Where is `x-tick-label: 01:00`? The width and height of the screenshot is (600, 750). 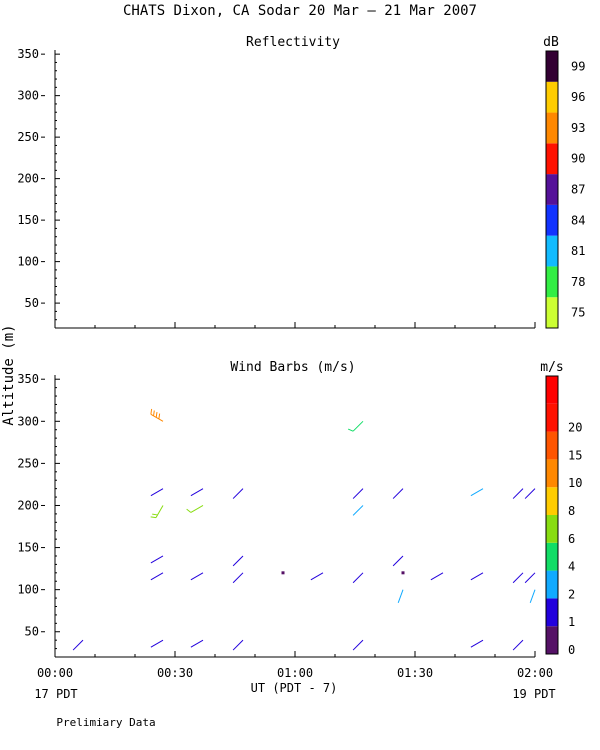
x-tick-label: 01:00 is located at coordinates (295, 673).